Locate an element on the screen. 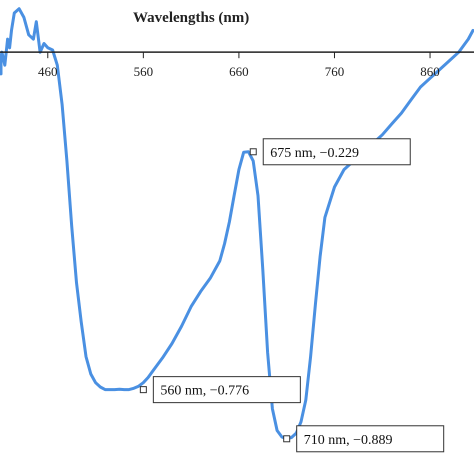  annotation-callout: 675 nm, −0.229 is located at coordinates (330, 152).